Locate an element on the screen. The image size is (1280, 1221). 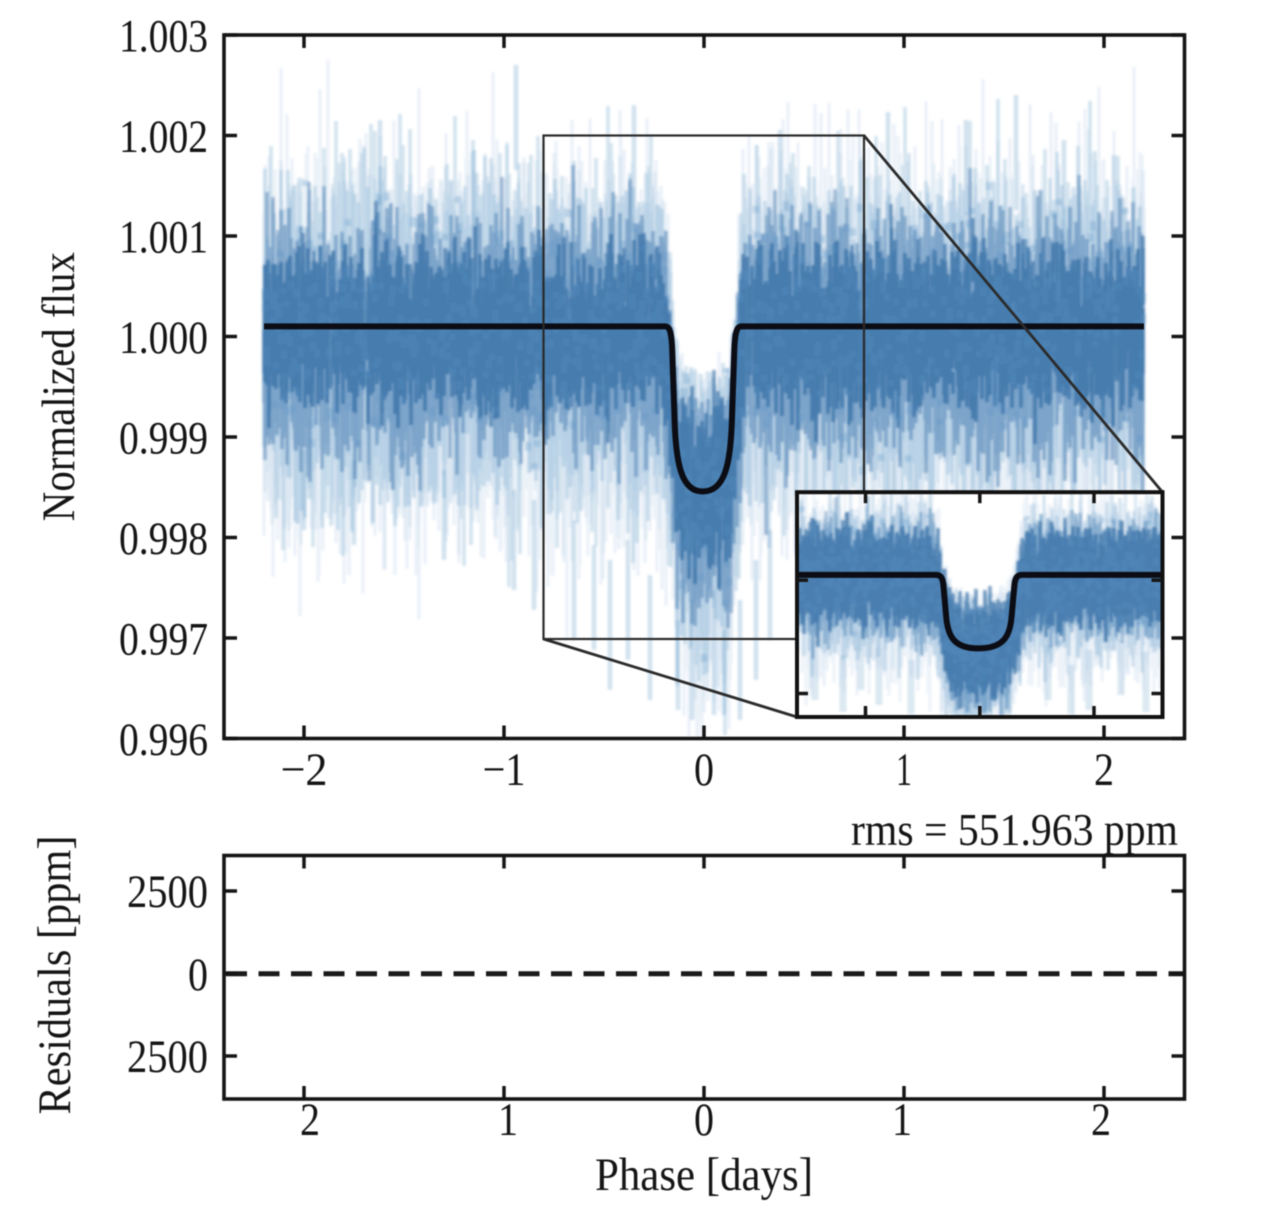
svg-text: 1.003 is located at coordinates (163, 37).